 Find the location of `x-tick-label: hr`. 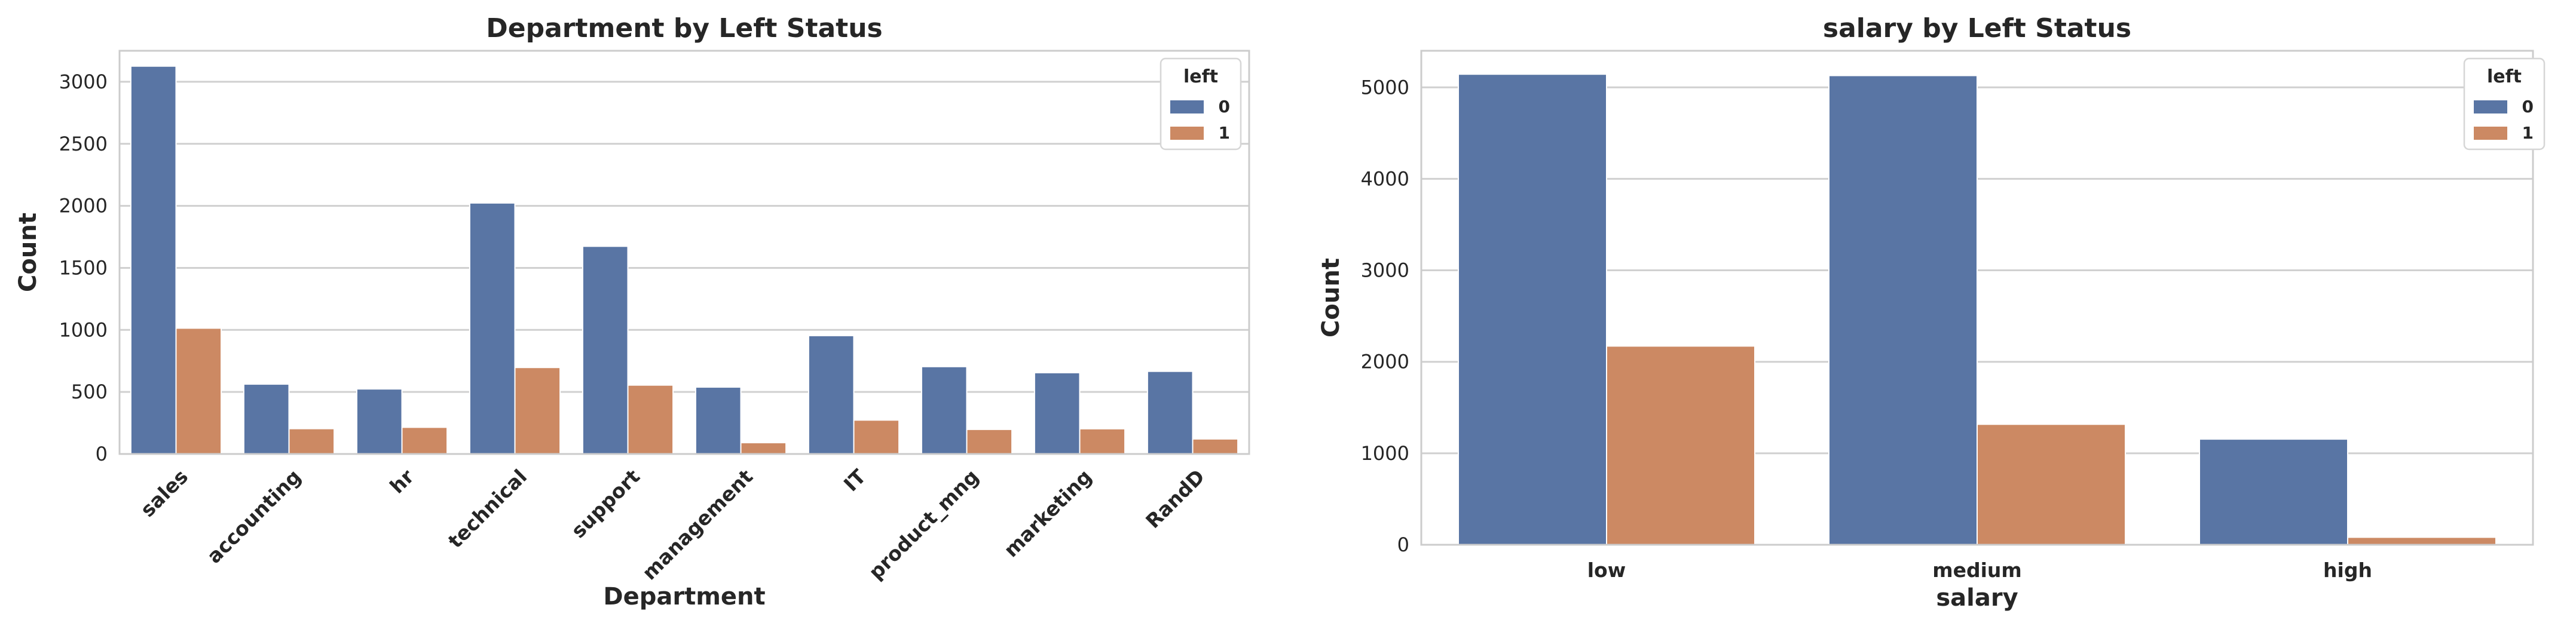

x-tick-label: hr is located at coordinates (401, 481).